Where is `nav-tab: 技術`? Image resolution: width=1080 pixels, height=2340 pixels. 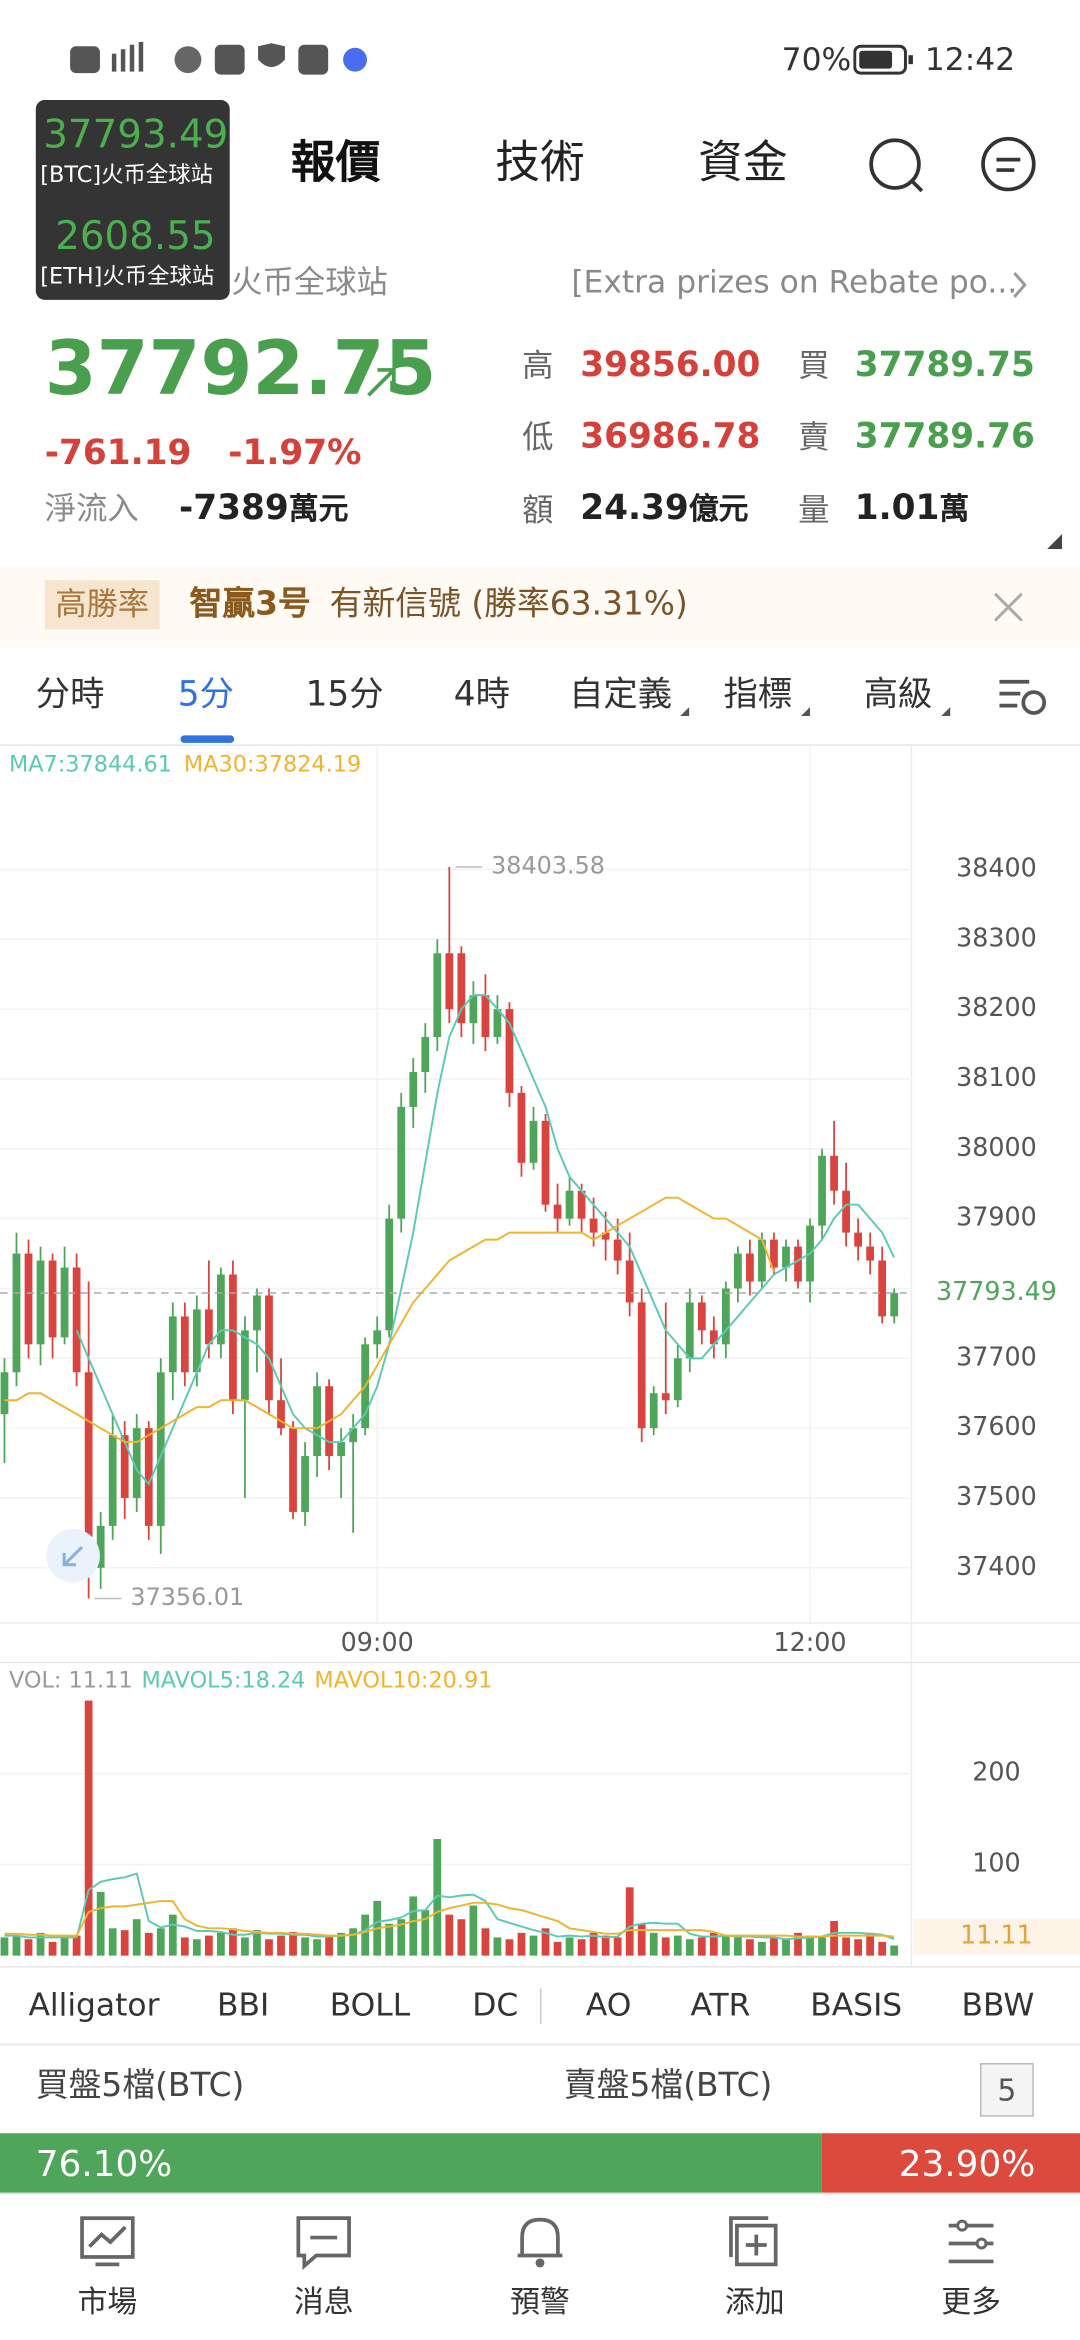
nav-tab: 技術 is located at coordinates (540, 163).